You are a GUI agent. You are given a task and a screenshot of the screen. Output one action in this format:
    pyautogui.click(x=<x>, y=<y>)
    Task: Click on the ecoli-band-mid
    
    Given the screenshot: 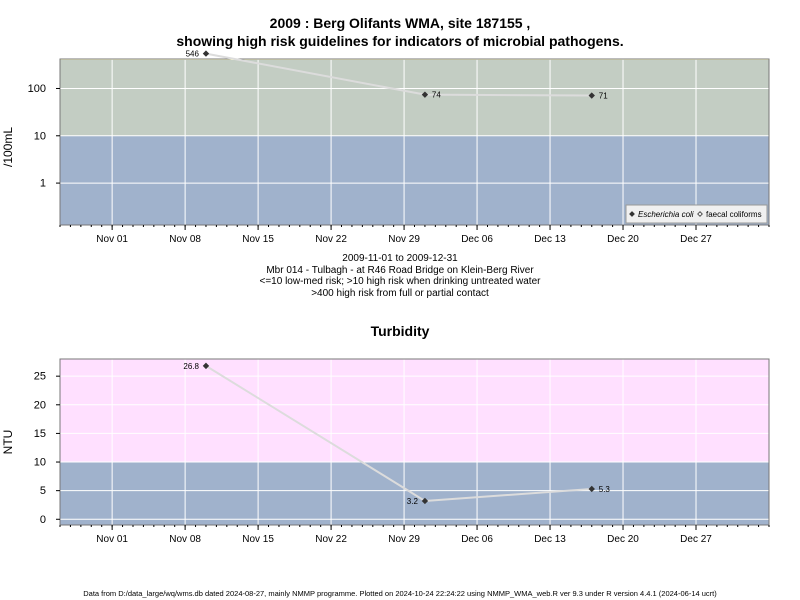 What is the action you would take?
    pyautogui.click(x=414, y=98)
    